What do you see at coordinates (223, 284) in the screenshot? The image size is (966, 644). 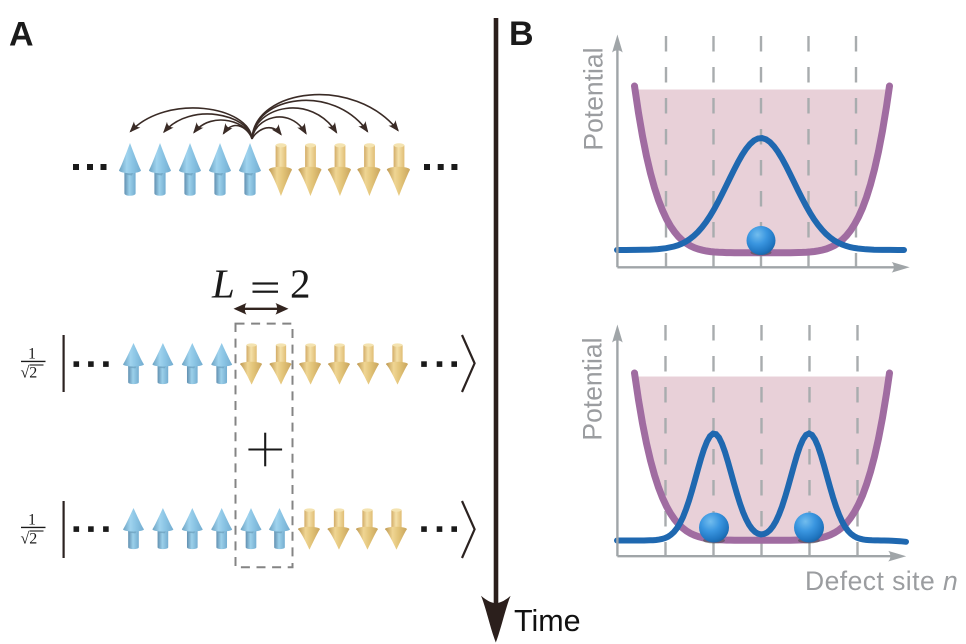 I see `svg-text: L` at bounding box center [223, 284].